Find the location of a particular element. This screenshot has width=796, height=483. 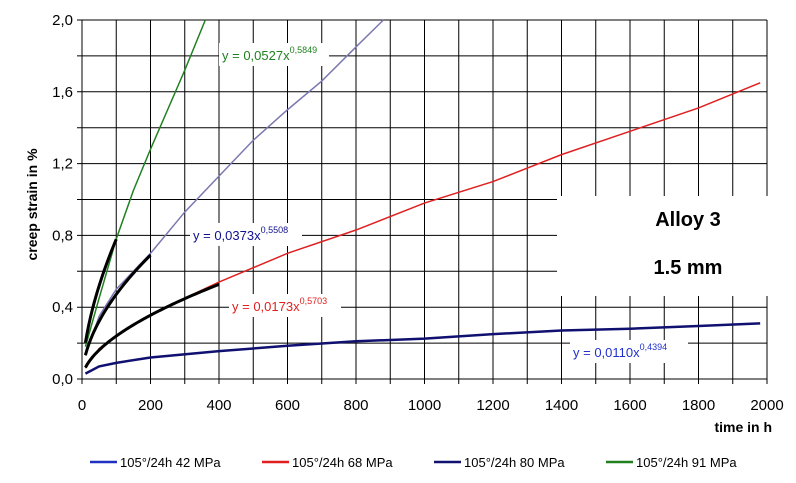

x-tick-label: 2000 is located at coordinates (766, 405).